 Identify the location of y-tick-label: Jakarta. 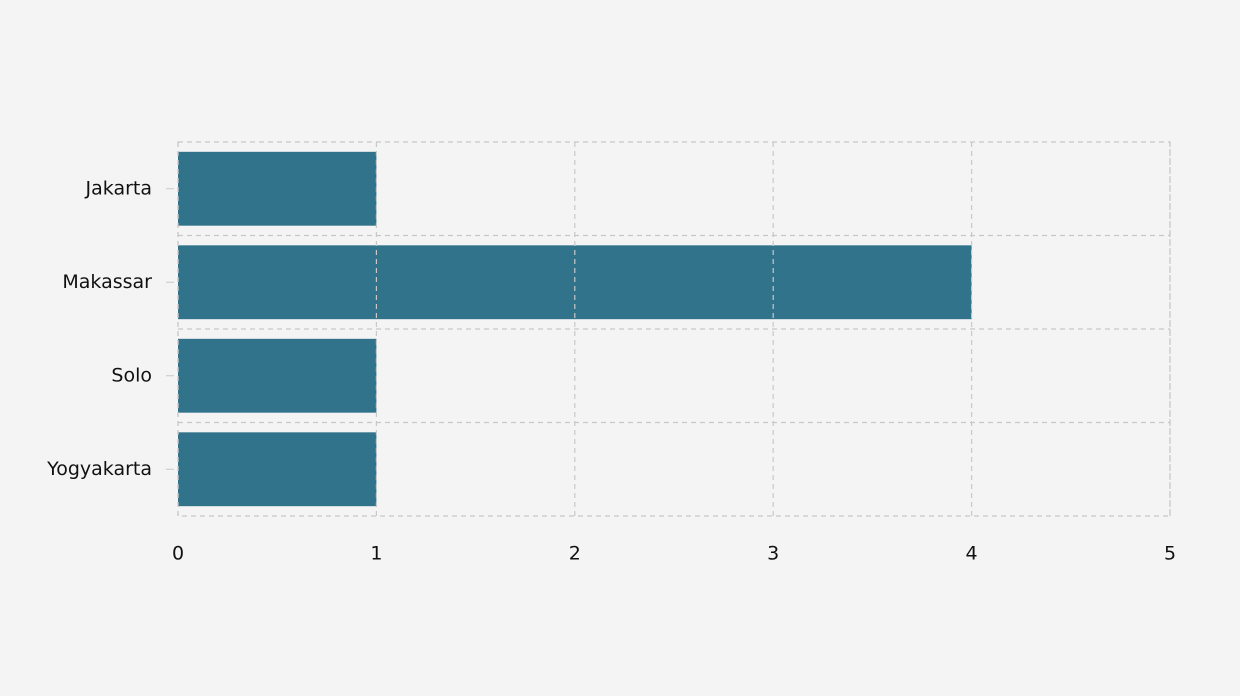
(118, 188).